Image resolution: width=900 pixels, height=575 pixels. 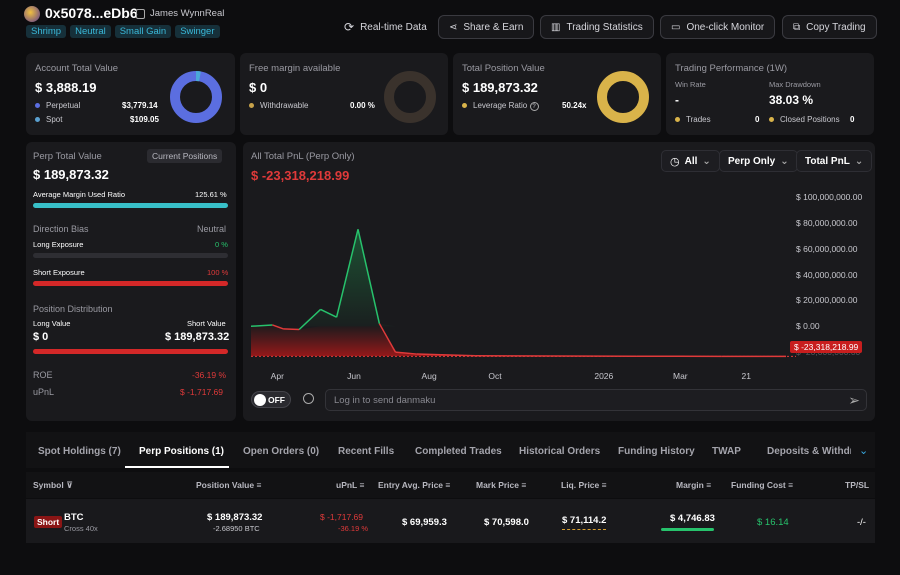 What do you see at coordinates (656, 451) in the screenshot?
I see `tab-funding-history: Funding History` at bounding box center [656, 451].